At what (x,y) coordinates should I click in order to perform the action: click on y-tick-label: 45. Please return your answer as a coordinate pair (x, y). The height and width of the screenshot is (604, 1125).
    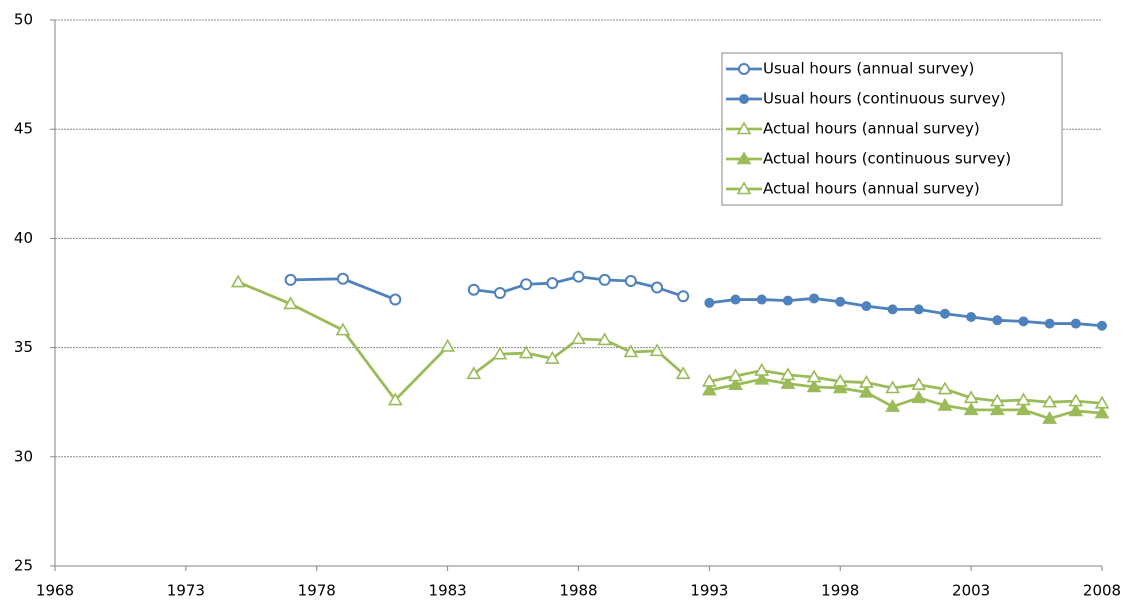
    Looking at the image, I should click on (23, 129).